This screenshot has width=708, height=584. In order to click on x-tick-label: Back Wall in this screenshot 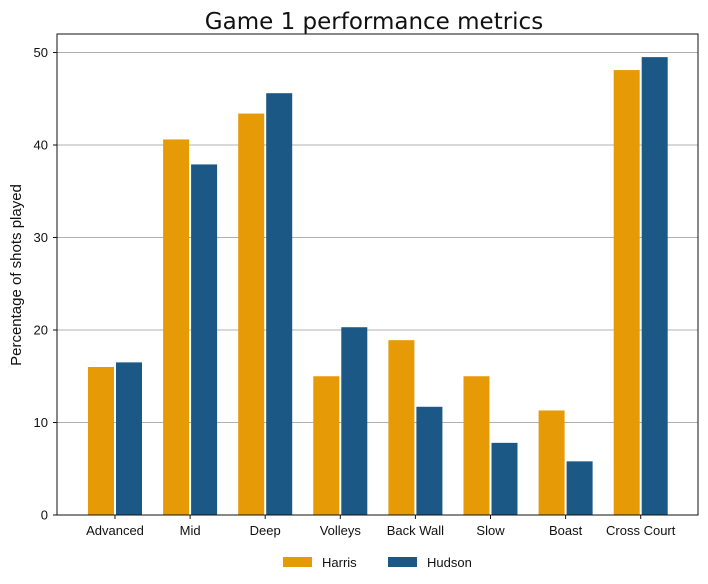, I will do `click(415, 530)`.